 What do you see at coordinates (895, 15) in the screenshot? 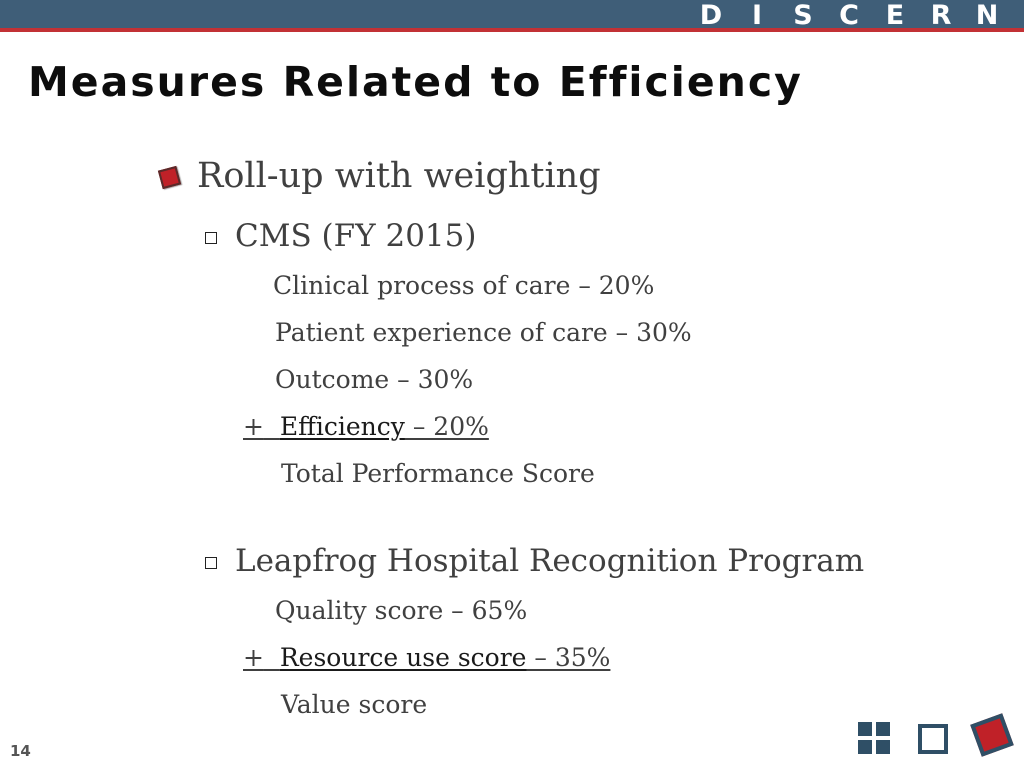
I see `brand-letter: E` at bounding box center [895, 15].